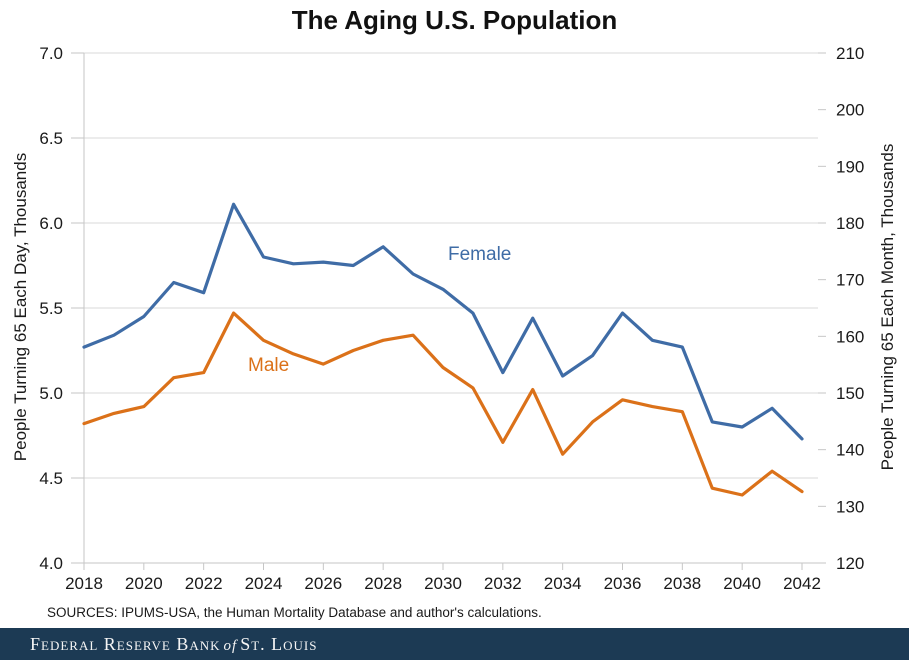 This screenshot has width=909, height=660. What do you see at coordinates (264, 583) in the screenshot?
I see `svg-text: 2024` at bounding box center [264, 583].